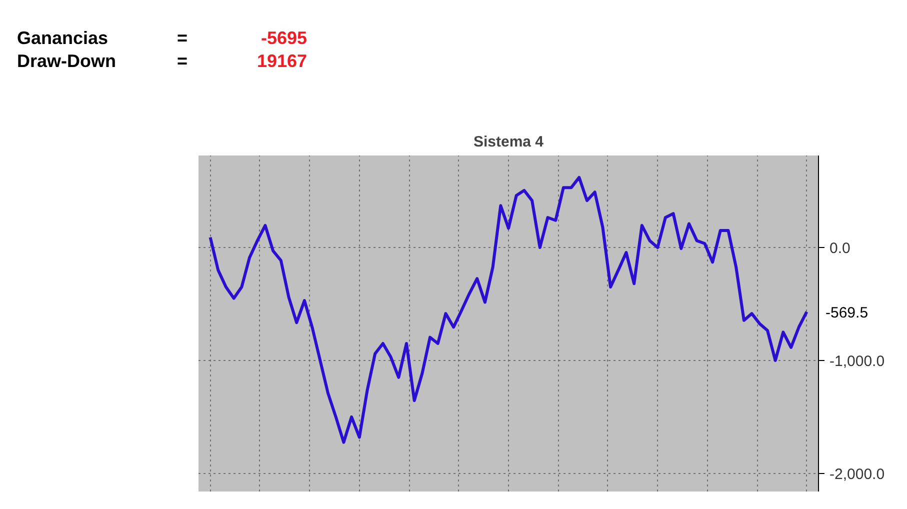 The width and height of the screenshot is (907, 509). Describe the element at coordinates (67, 61) in the screenshot. I see `text: Draw-Down` at that location.